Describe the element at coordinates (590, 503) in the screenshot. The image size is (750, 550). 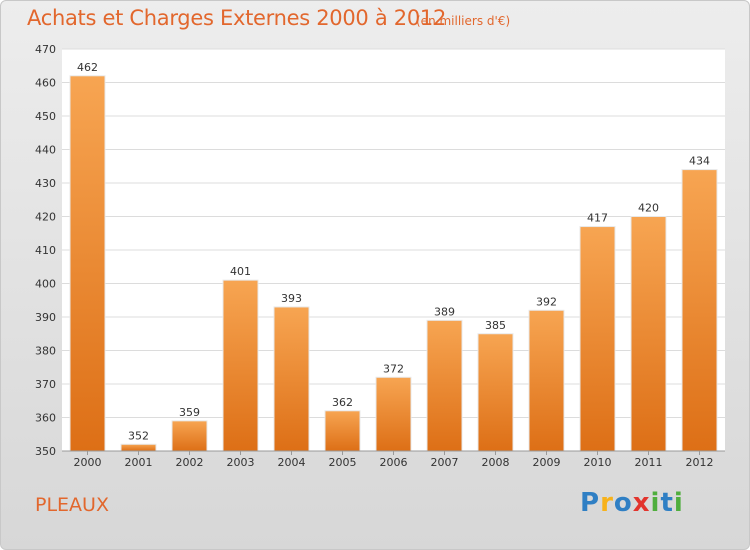
I see `logo-letter: P` at that location.